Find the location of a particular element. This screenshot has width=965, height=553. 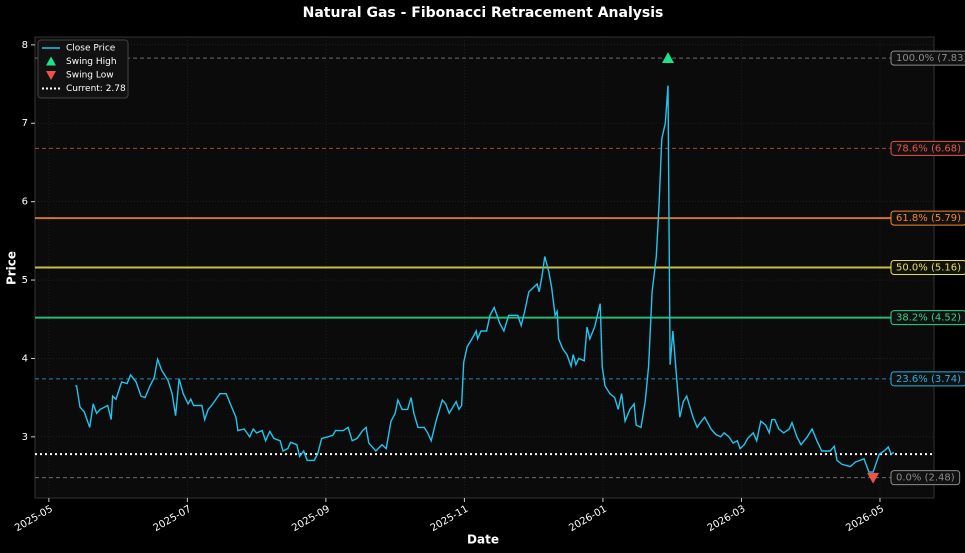

fib-label: 61.8% (5.79) is located at coordinates (928, 218).